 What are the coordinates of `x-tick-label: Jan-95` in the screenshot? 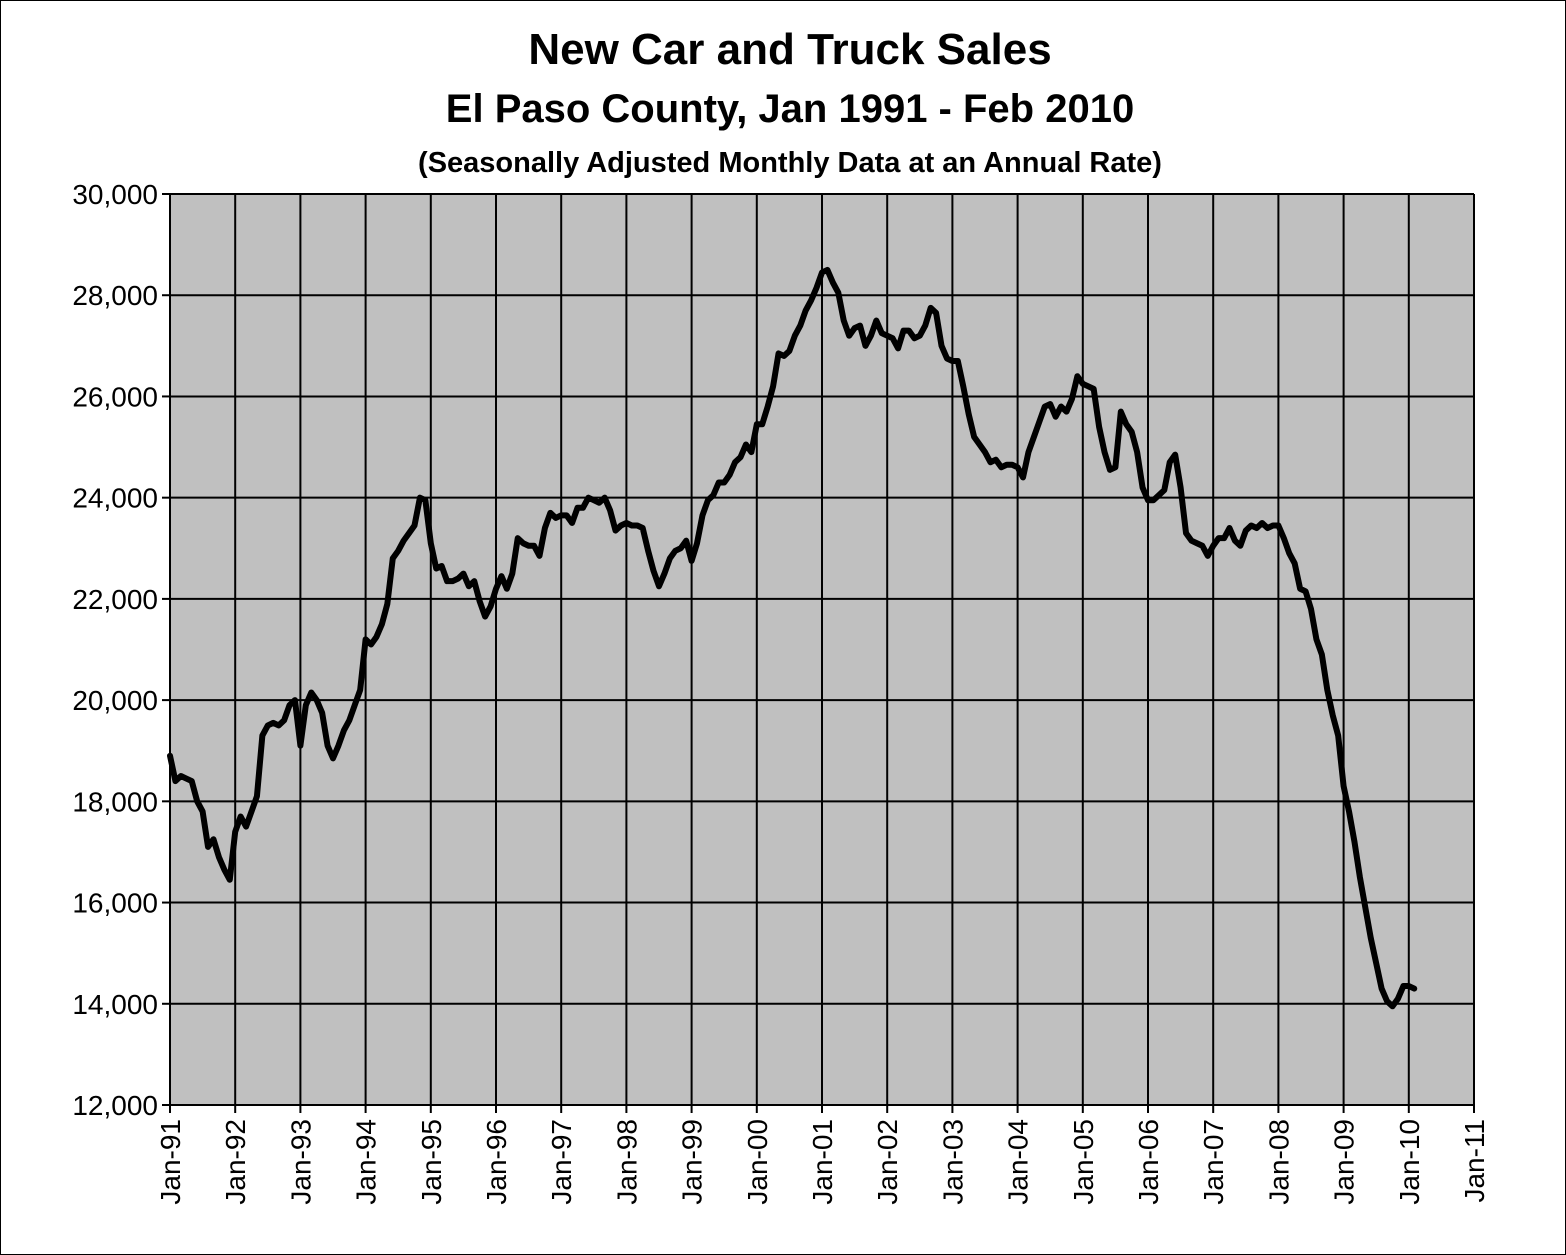 It's located at (431, 1162).